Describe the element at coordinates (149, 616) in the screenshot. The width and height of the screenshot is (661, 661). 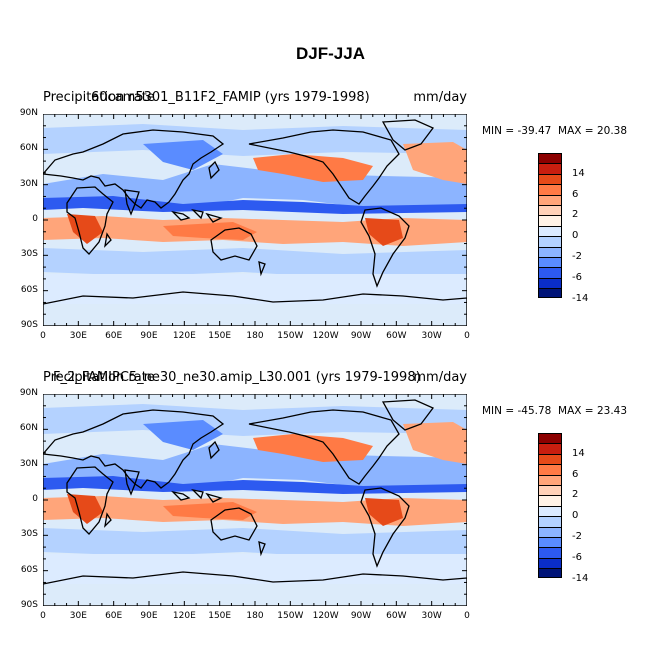
I see `lon-tick-label: 90E` at that location.